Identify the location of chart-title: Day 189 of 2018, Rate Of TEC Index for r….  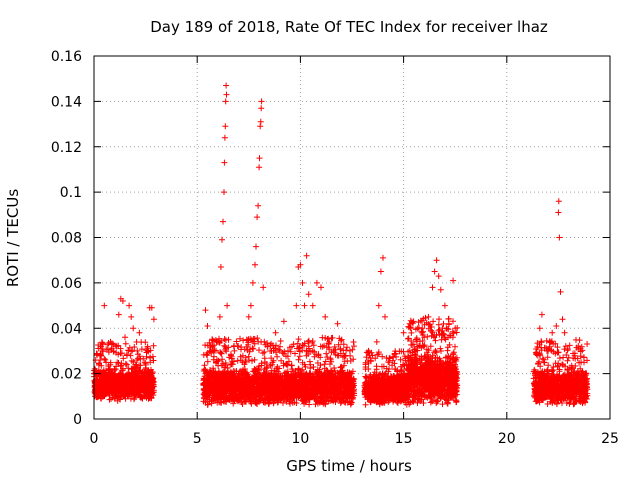
(349, 27).